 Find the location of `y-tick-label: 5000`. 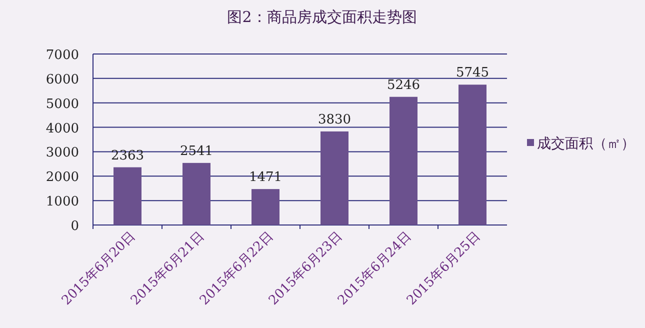

y-tick-label: 5000 is located at coordinates (62, 104).